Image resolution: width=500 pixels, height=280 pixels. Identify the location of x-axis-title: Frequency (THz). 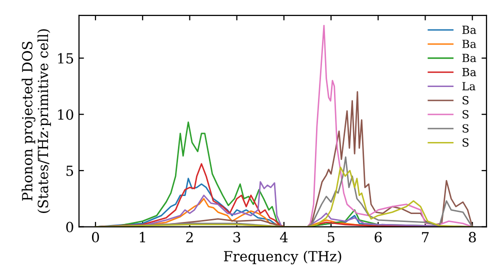
(283, 257).